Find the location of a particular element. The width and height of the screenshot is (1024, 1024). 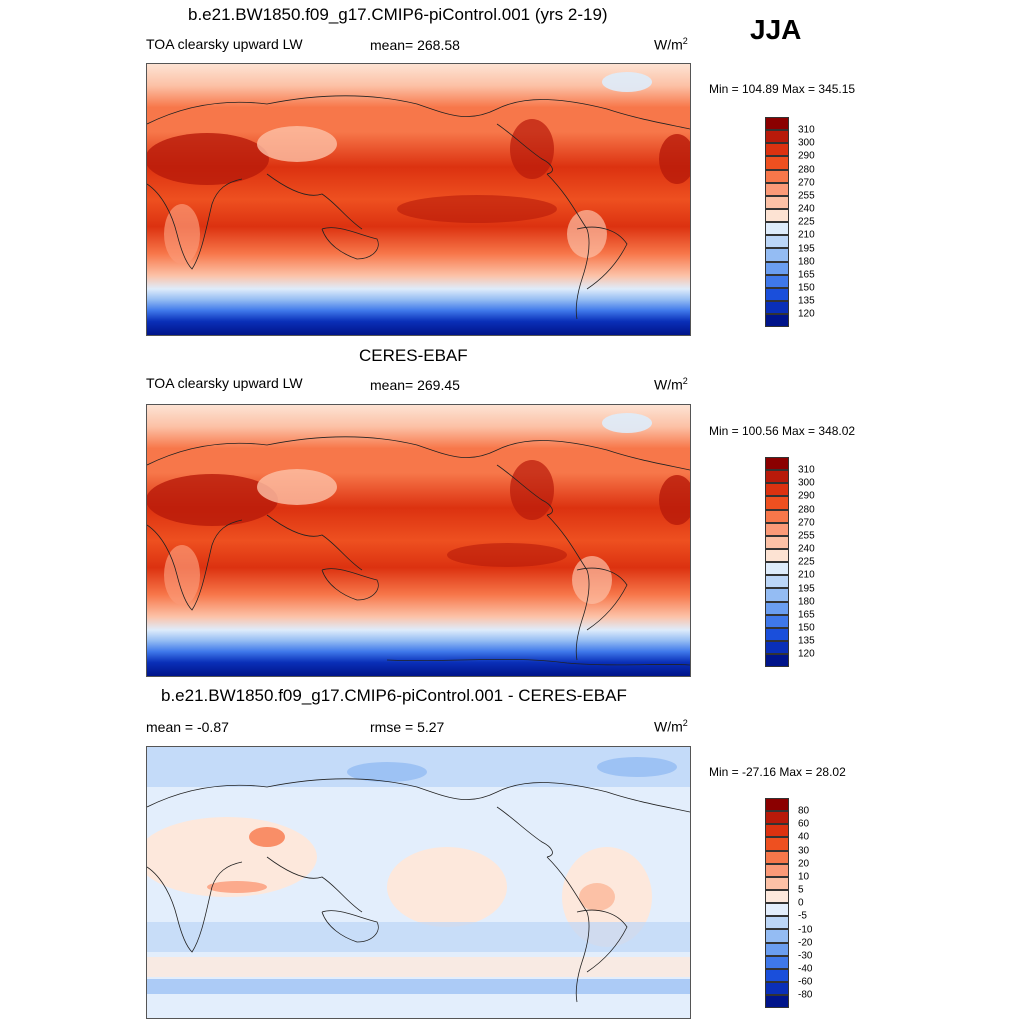

panel-2-colorbar-tick-label: 310 is located at coordinates (806, 470).